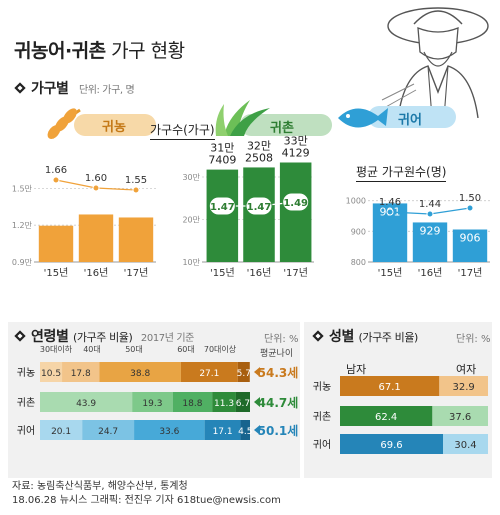 The width and height of the screenshot is (500, 515). Describe the element at coordinates (22, 188) in the screenshot. I see `y-tick-label: 1.5만` at that location.